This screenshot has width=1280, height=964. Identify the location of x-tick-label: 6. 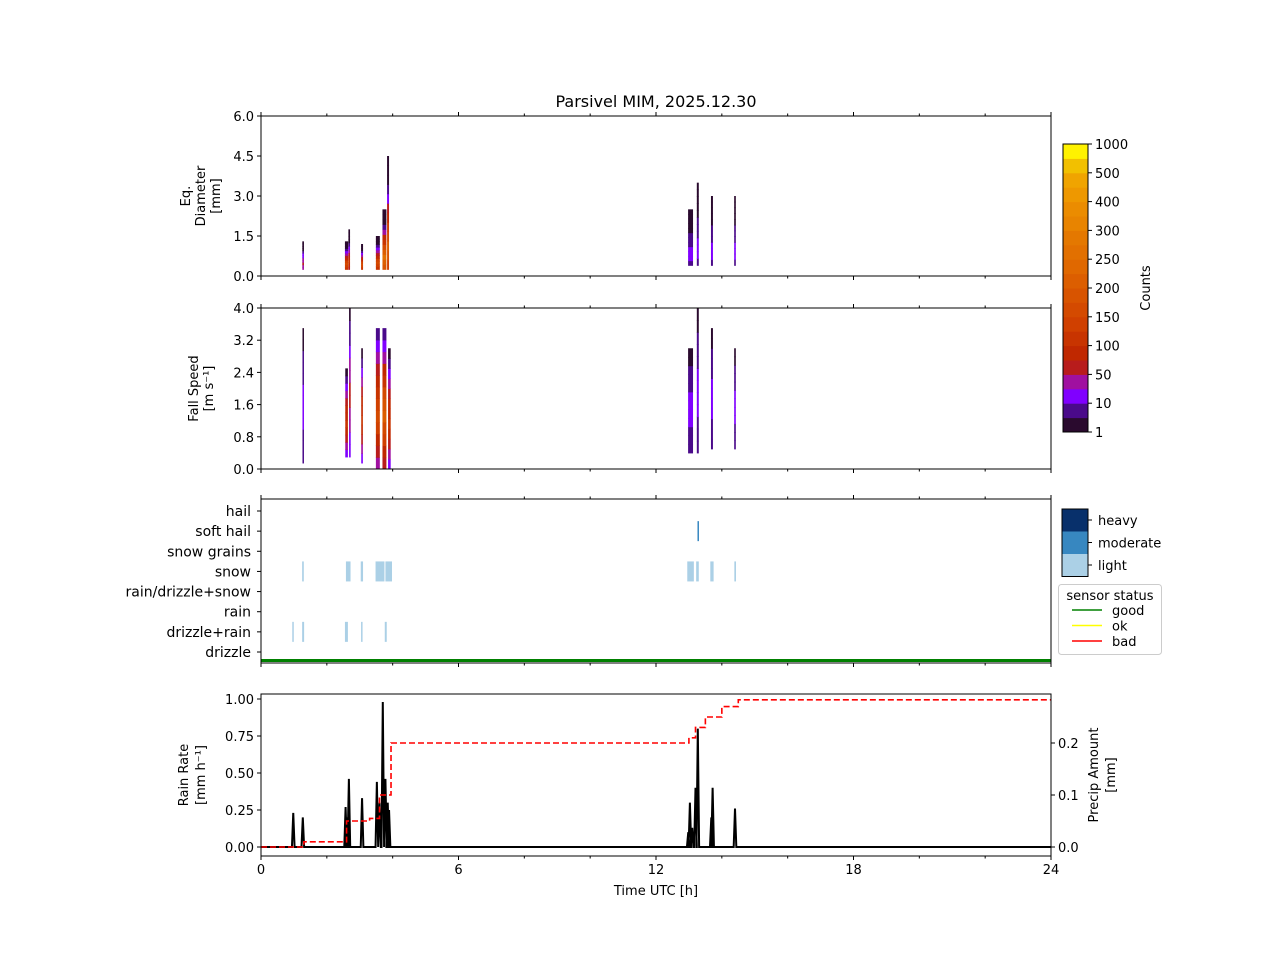
(458, 870).